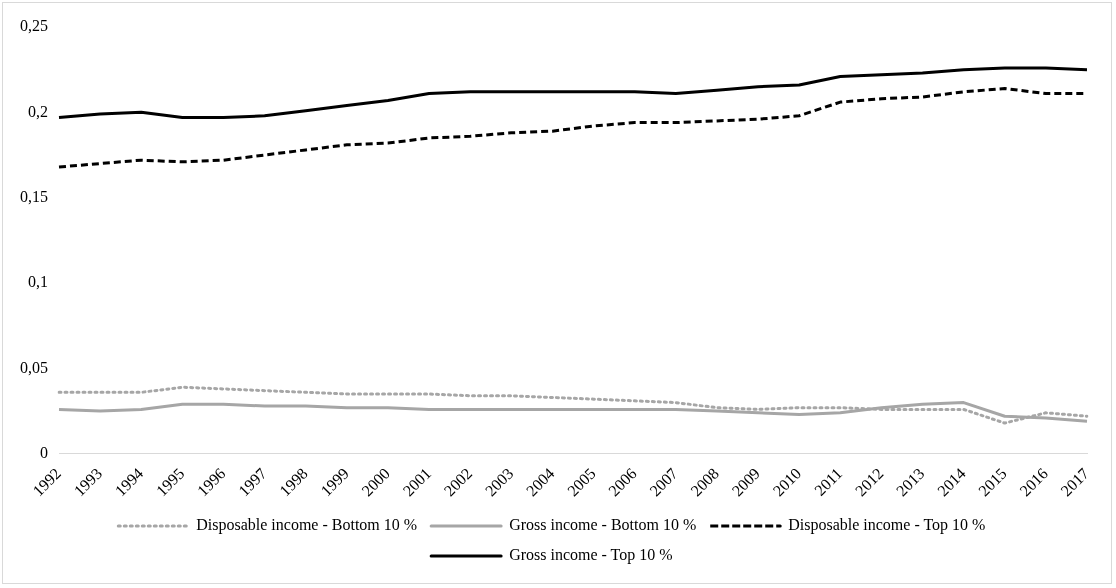  I want to click on x-tick-label: 2011, so click(828, 481).